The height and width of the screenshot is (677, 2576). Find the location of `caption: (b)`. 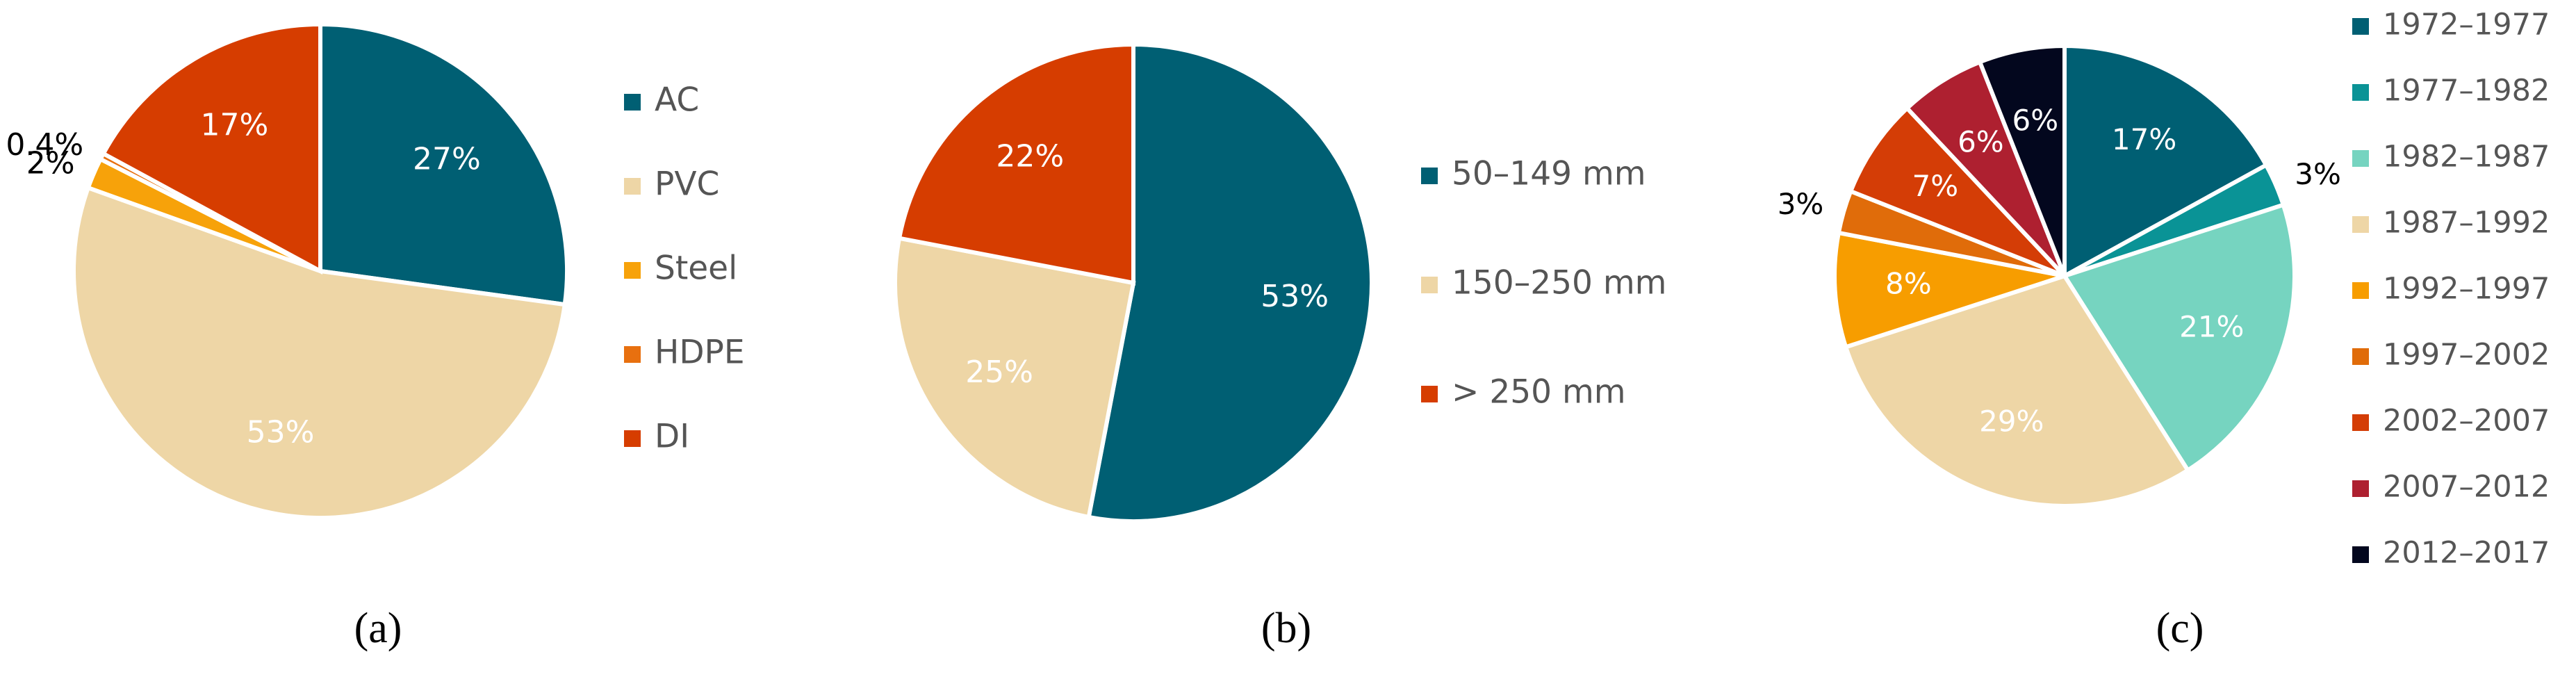

caption: (b) is located at coordinates (1286, 628).